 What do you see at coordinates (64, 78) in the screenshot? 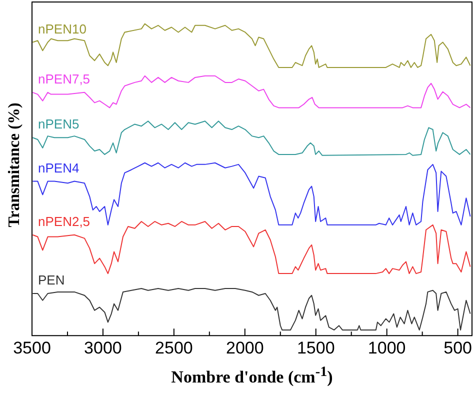
I see `series-label: nPEN7,5` at bounding box center [64, 78].